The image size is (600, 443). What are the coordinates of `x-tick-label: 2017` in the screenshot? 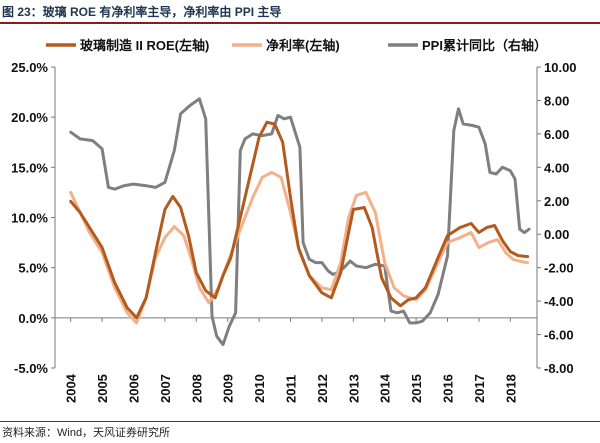 It's located at (479, 388).